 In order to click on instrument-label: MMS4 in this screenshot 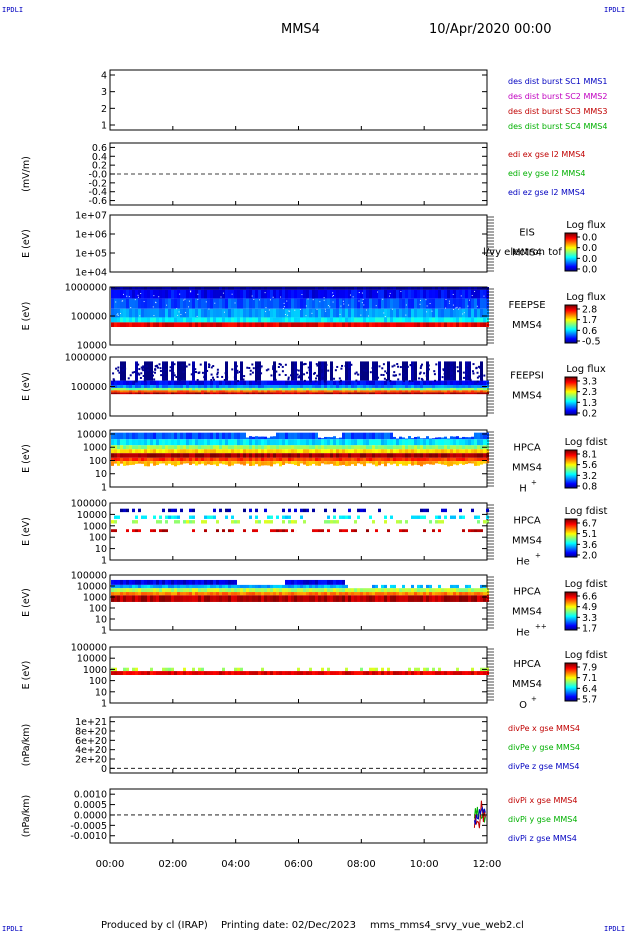, I will do `click(527, 325)`.